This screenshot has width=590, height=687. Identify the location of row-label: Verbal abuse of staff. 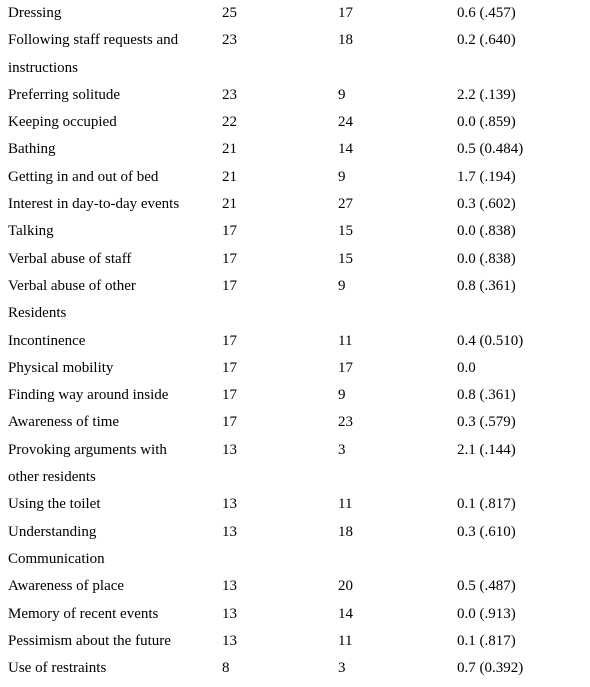
(110, 259).